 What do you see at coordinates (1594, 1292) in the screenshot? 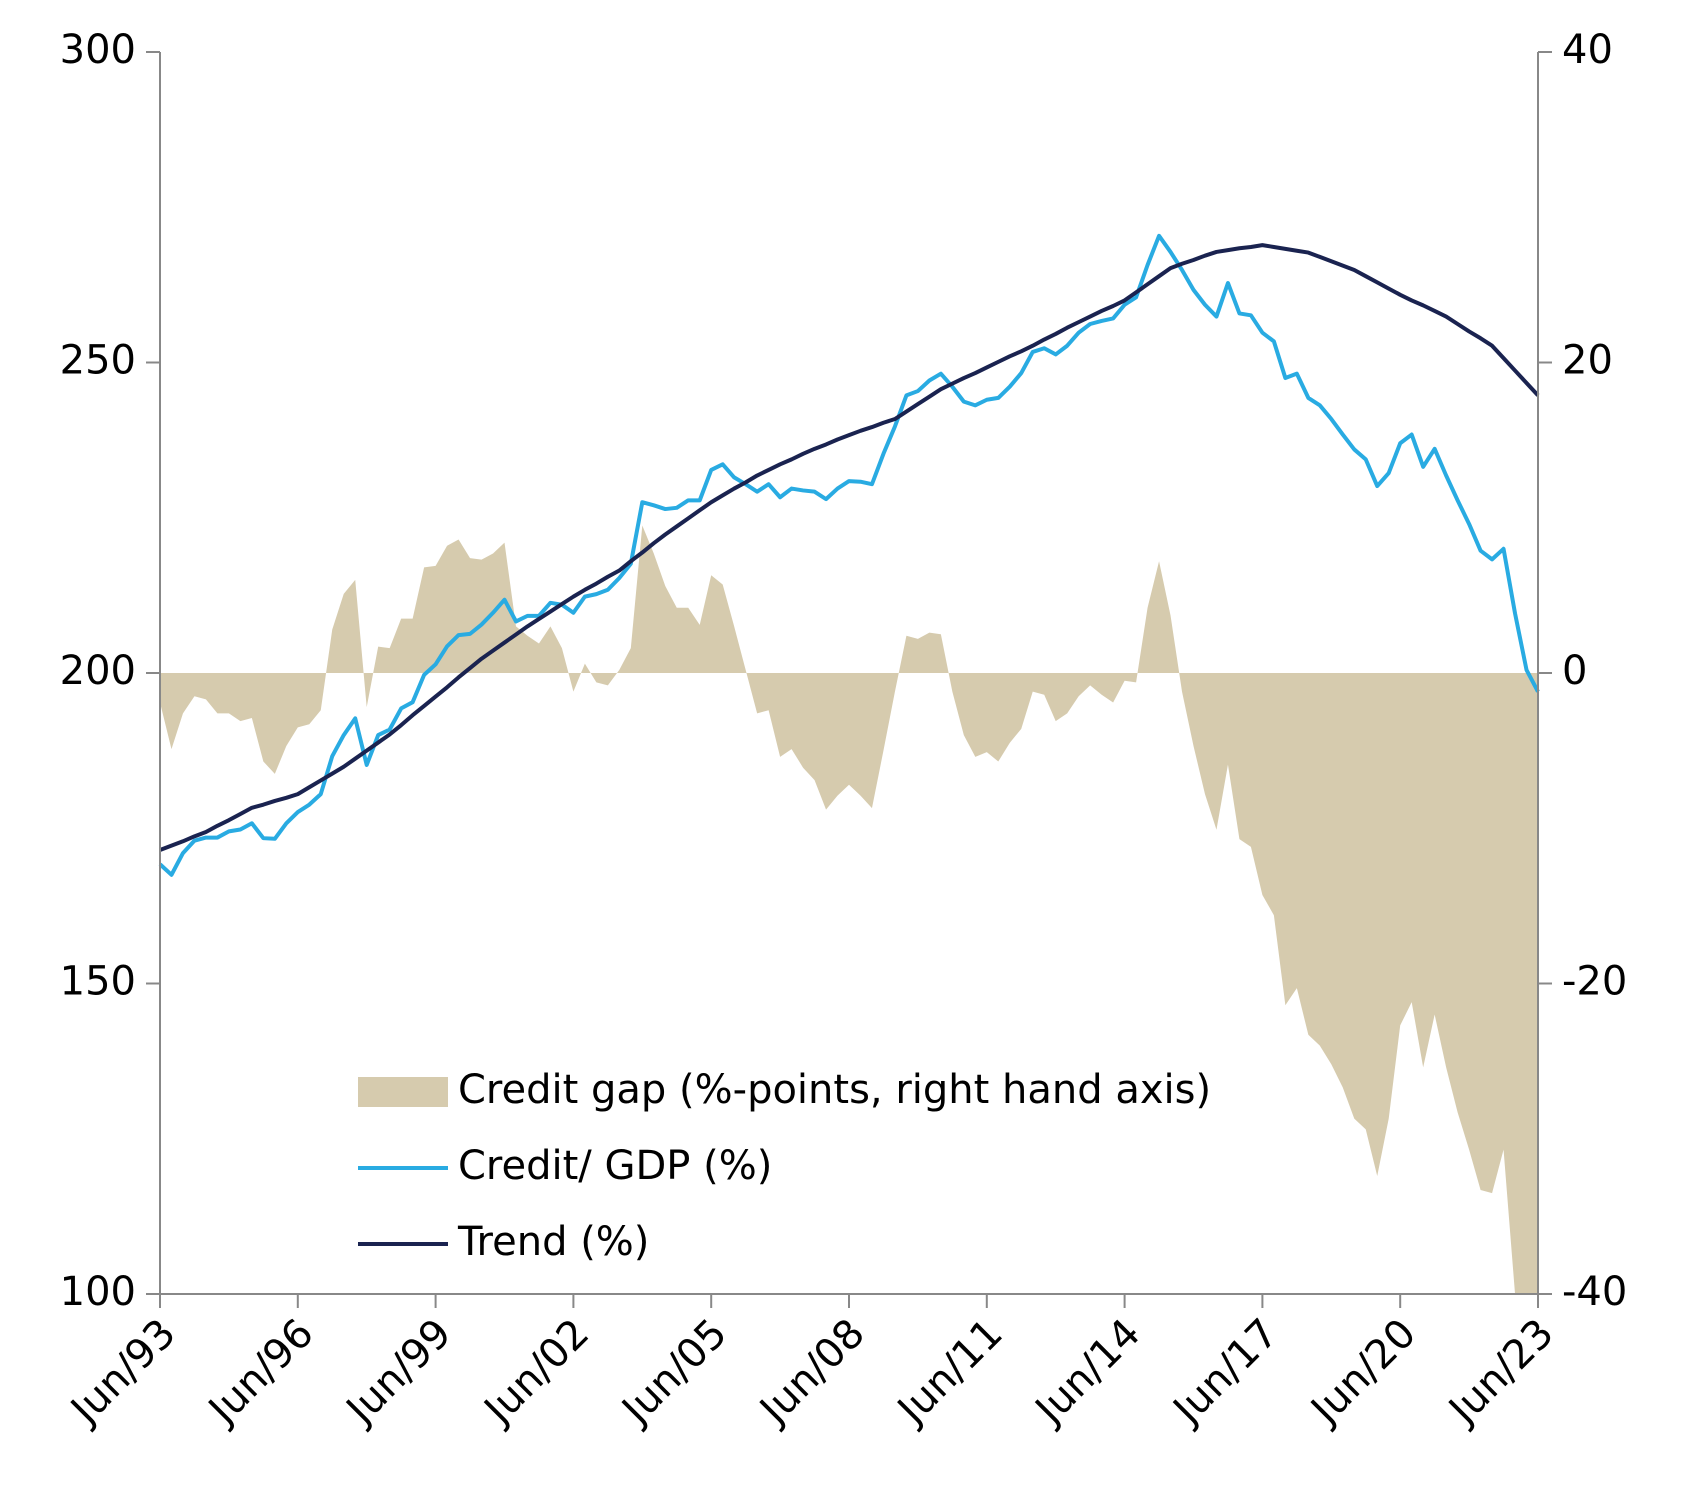
I see `y2-tick-label: -40` at bounding box center [1594, 1292].